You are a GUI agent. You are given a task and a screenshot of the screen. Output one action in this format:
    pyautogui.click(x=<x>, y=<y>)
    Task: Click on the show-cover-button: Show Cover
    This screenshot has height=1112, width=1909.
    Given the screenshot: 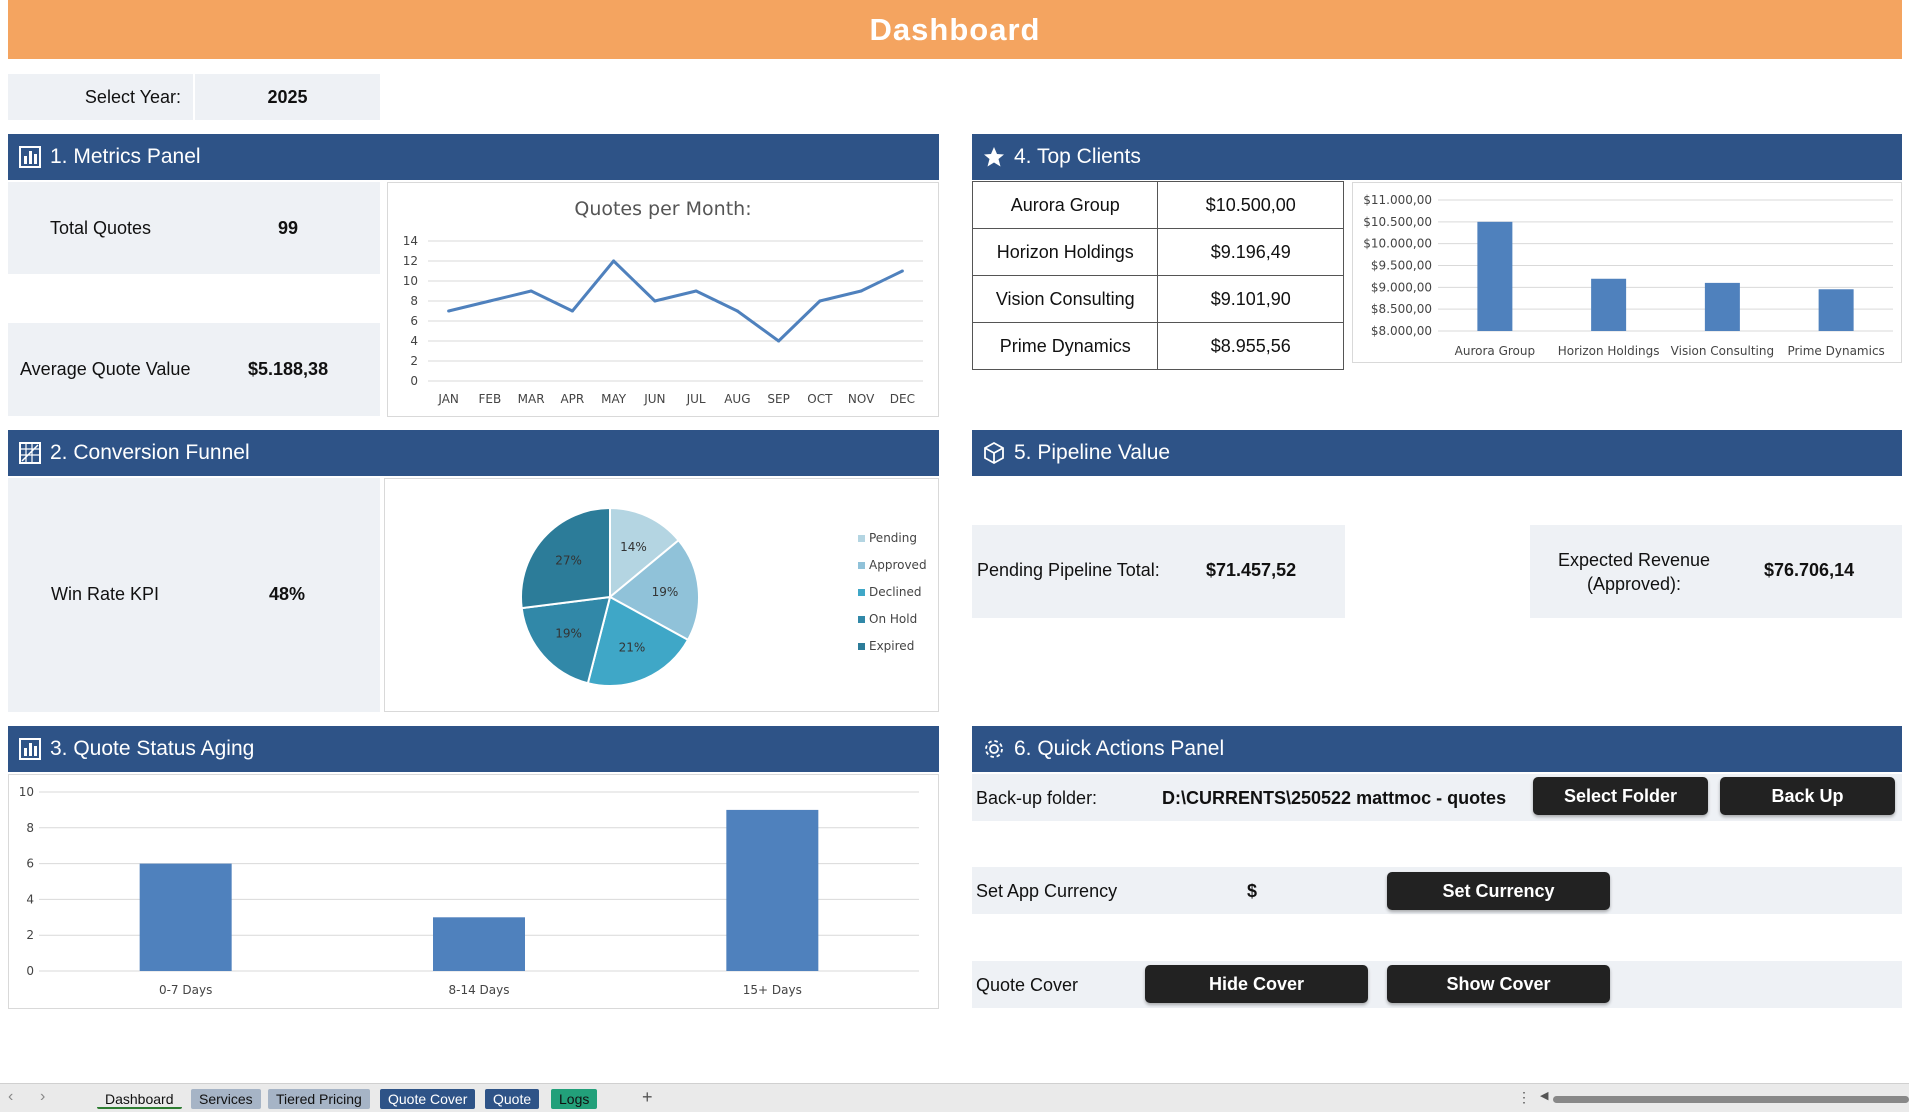 What is the action you would take?
    pyautogui.click(x=1498, y=984)
    